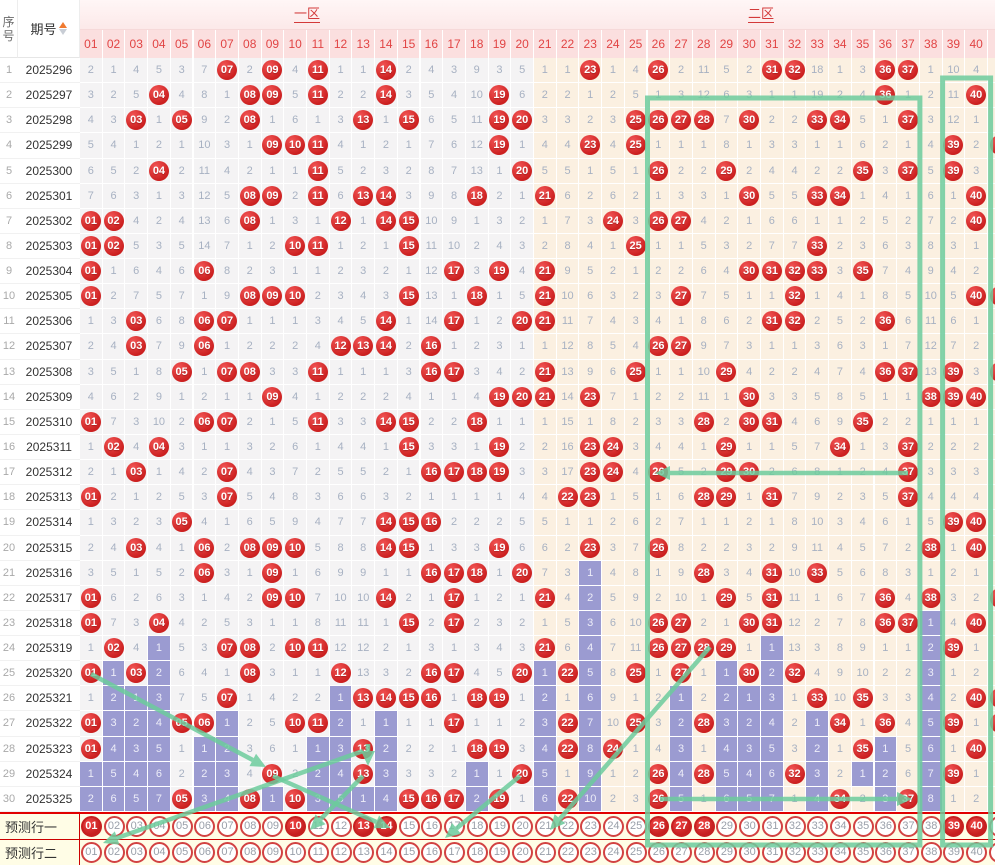  What do you see at coordinates (568, 397) in the screenshot?
I see `miss-cell: 14` at bounding box center [568, 397].